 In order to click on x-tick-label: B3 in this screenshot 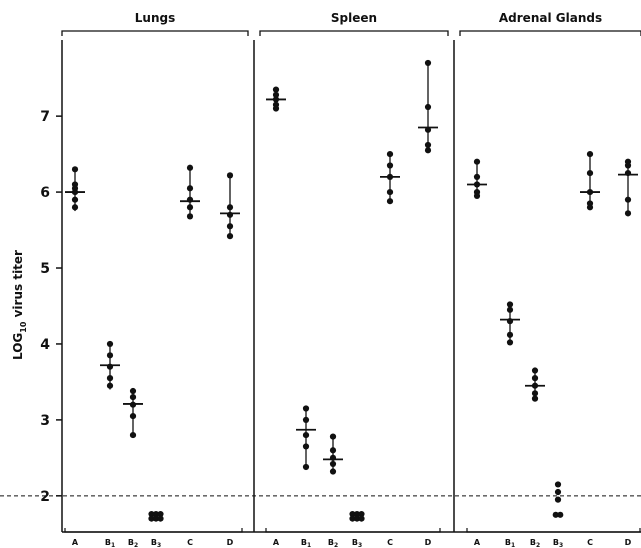, I will do `click(156, 543)`.